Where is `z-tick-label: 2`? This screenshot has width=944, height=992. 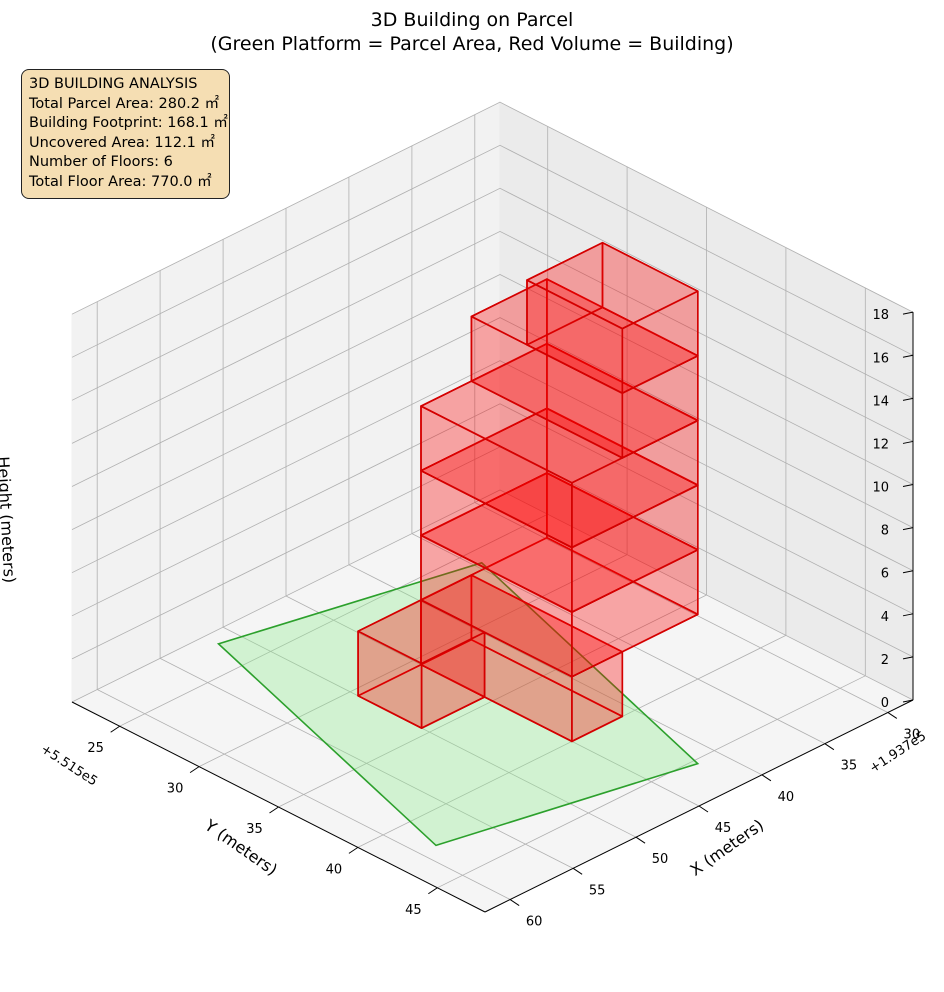
z-tick-label: 2 is located at coordinates (885, 660).